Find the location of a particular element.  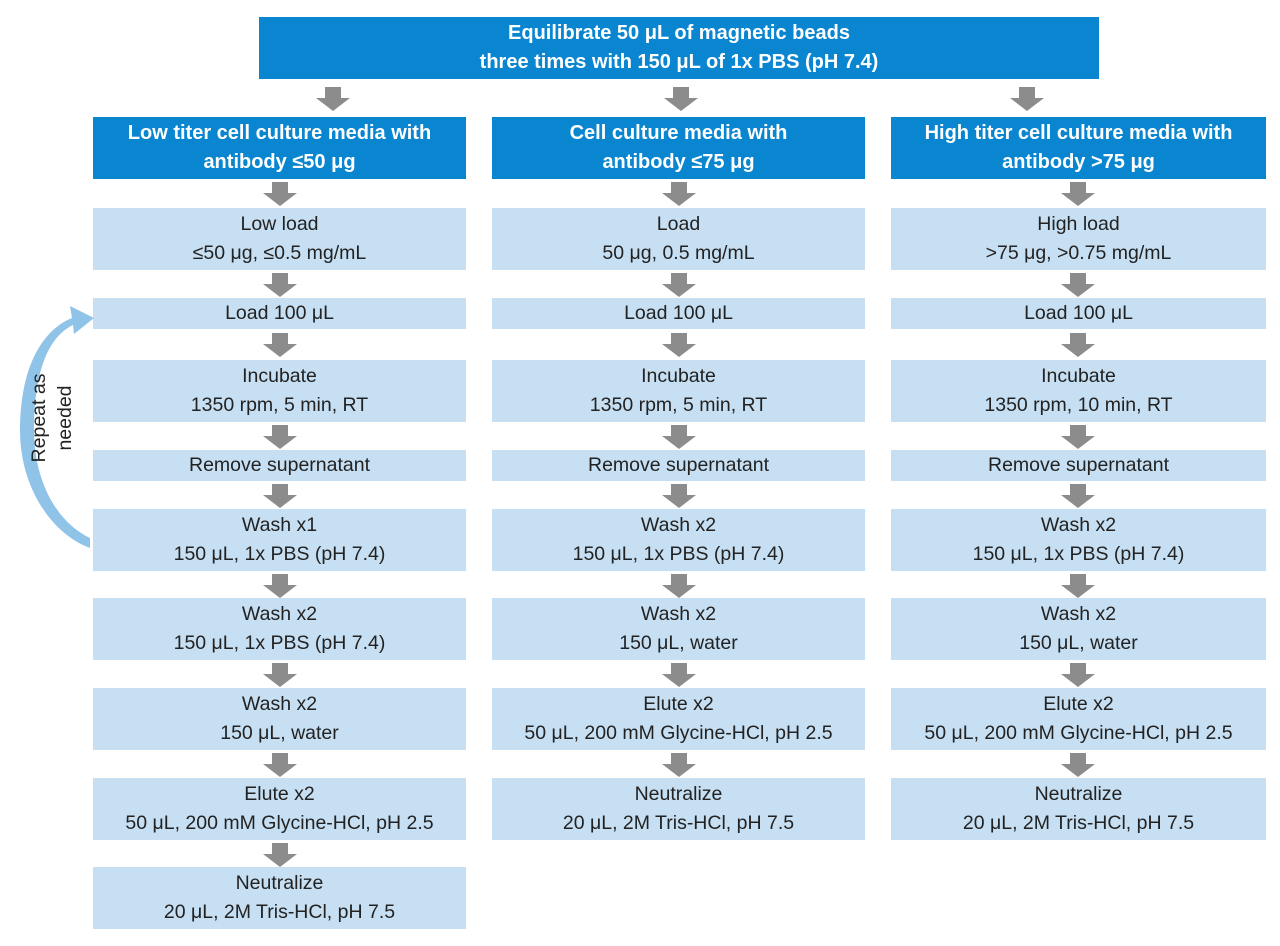

step-detail: 1350 rpm, 10 min, RT is located at coordinates (1078, 405).